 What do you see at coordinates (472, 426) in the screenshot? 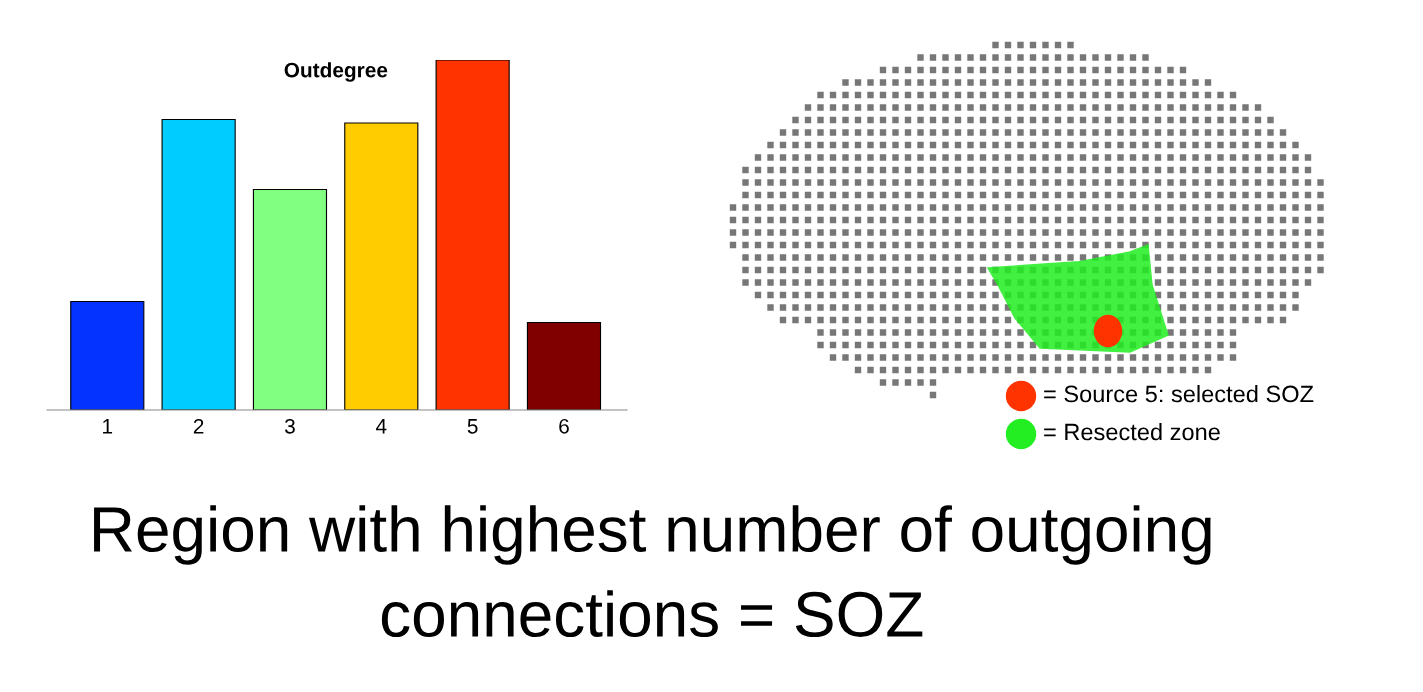
I see `x-tick-label: 5` at bounding box center [472, 426].